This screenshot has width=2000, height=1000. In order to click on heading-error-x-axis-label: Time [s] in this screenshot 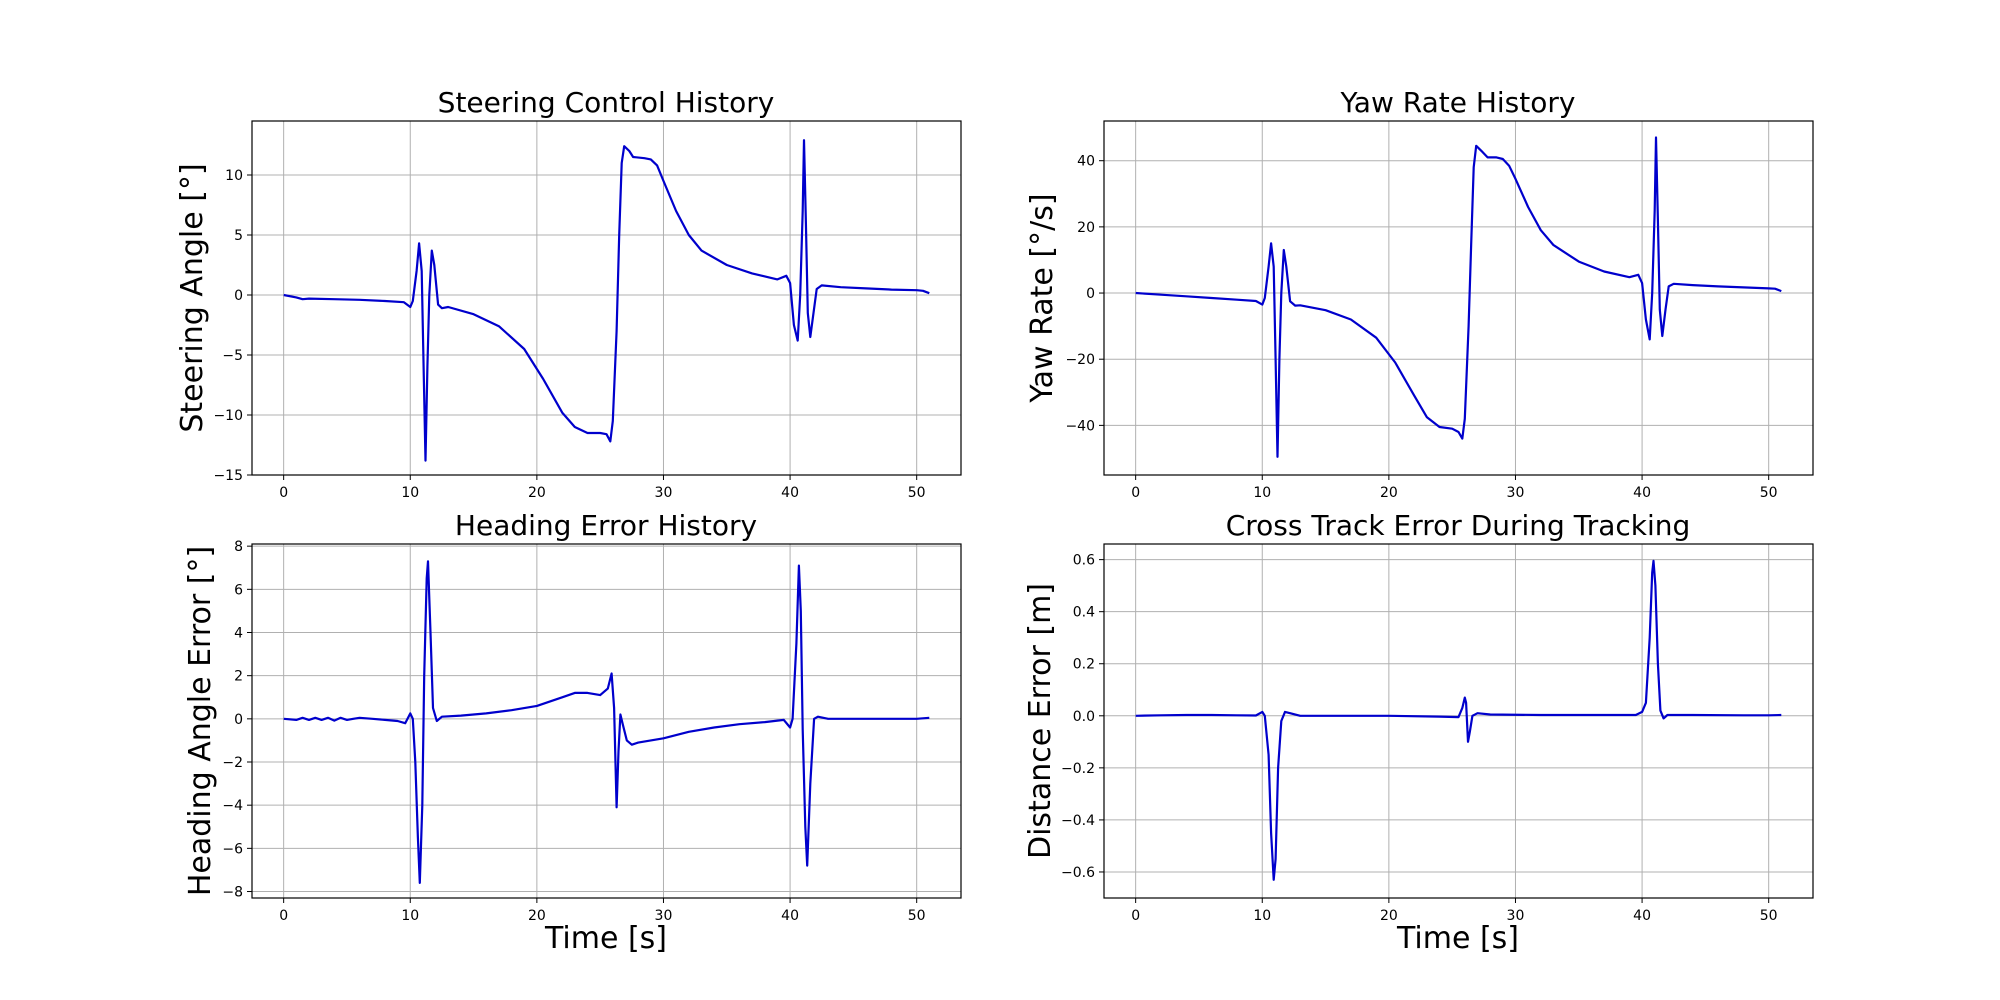, I will do `click(605, 938)`.